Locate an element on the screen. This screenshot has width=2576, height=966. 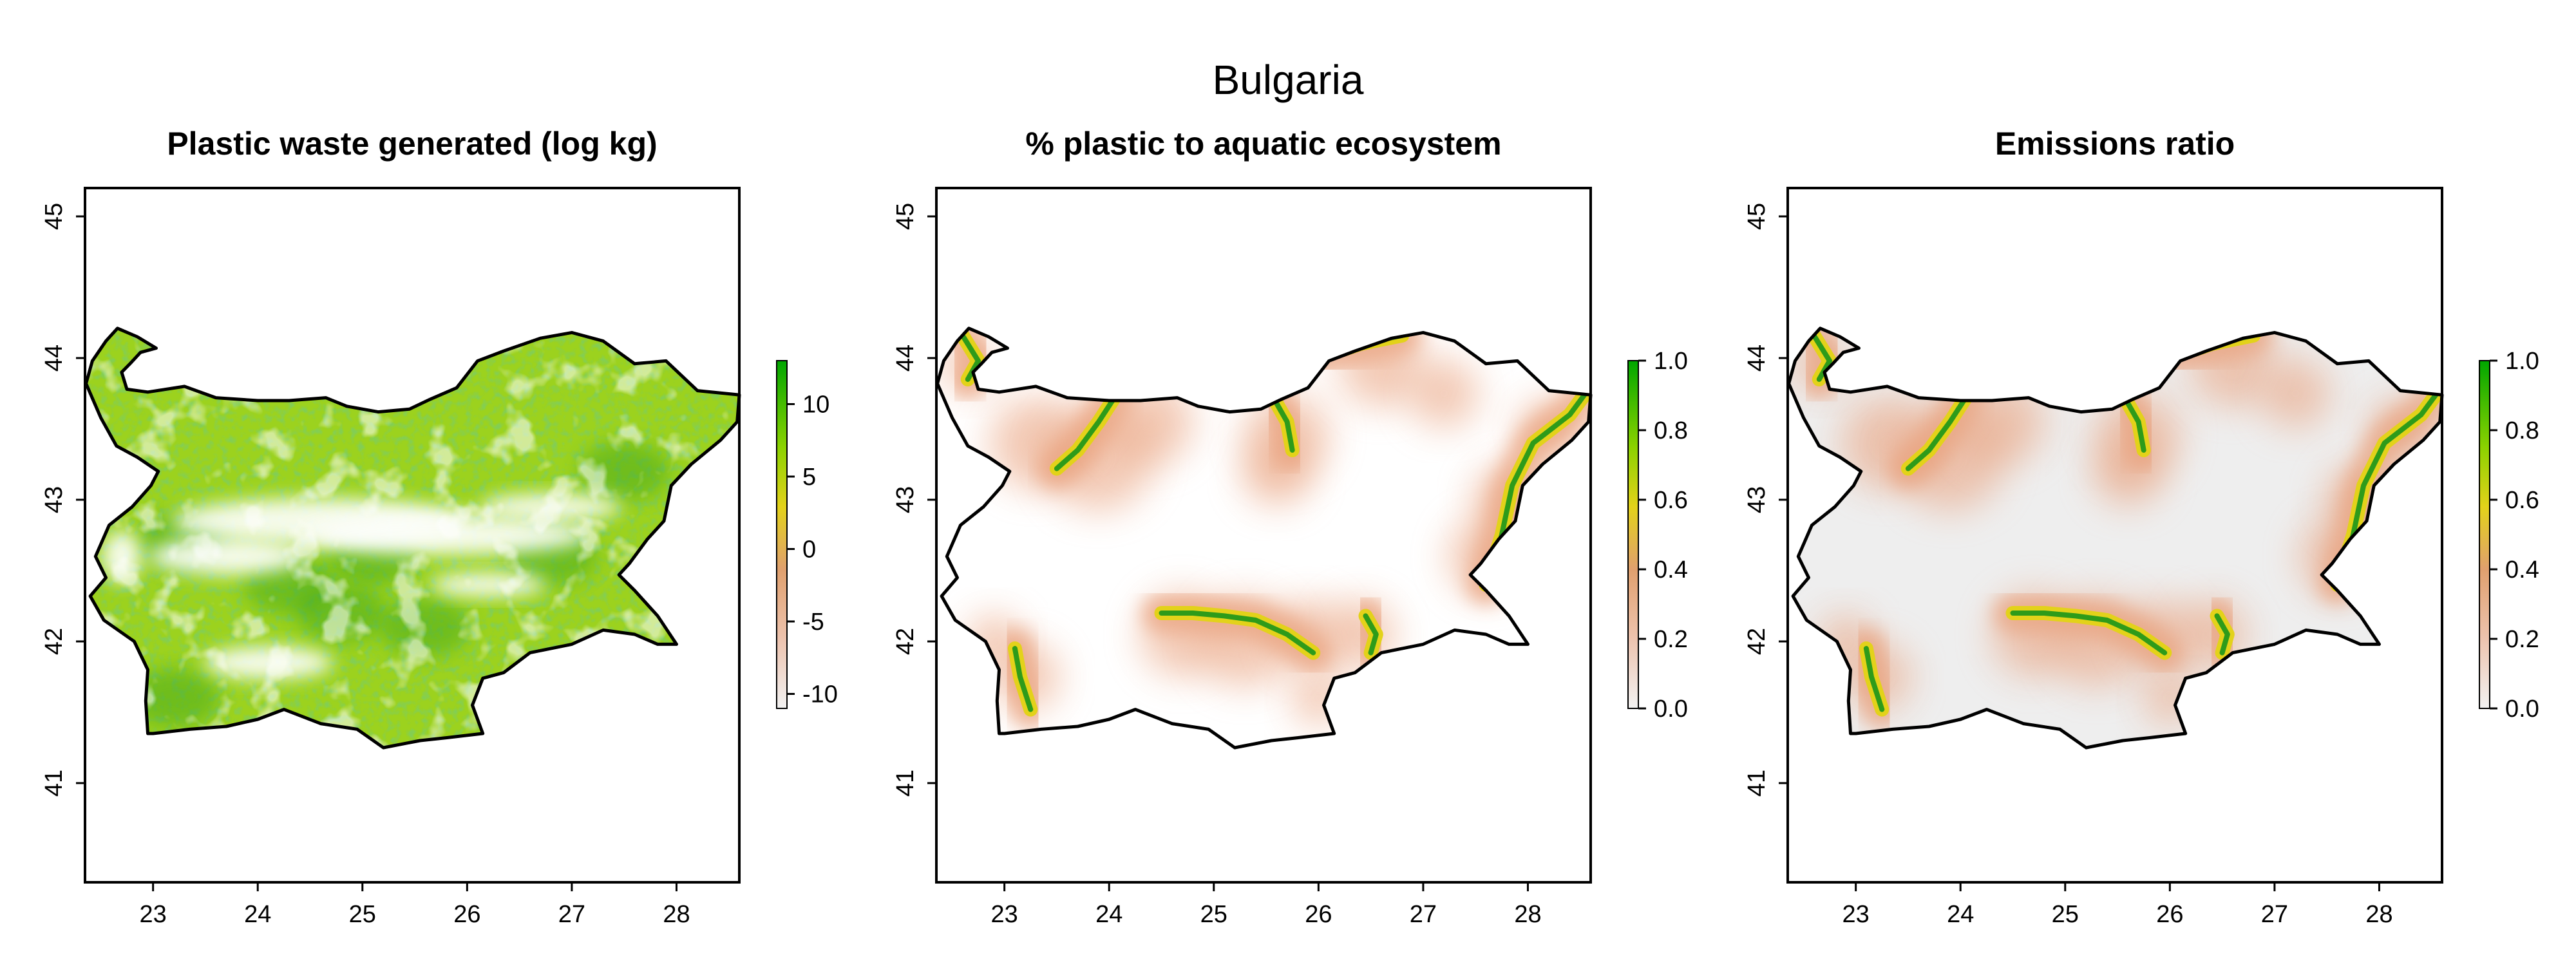
legend-tick-label: 5 is located at coordinates (809, 478).